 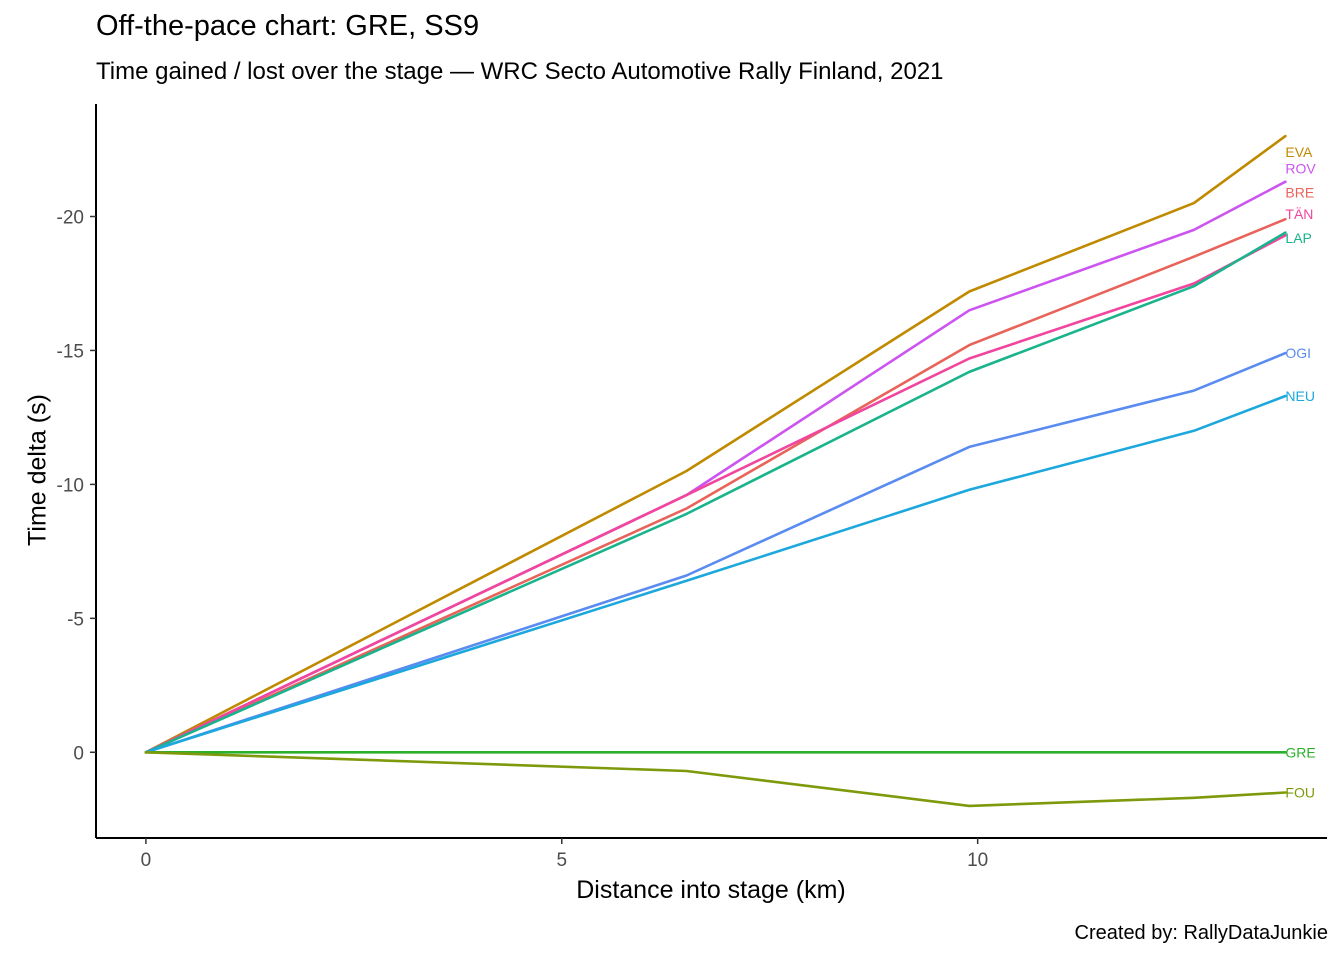 What do you see at coordinates (78, 753) in the screenshot?
I see `y-tick-label: 0` at bounding box center [78, 753].